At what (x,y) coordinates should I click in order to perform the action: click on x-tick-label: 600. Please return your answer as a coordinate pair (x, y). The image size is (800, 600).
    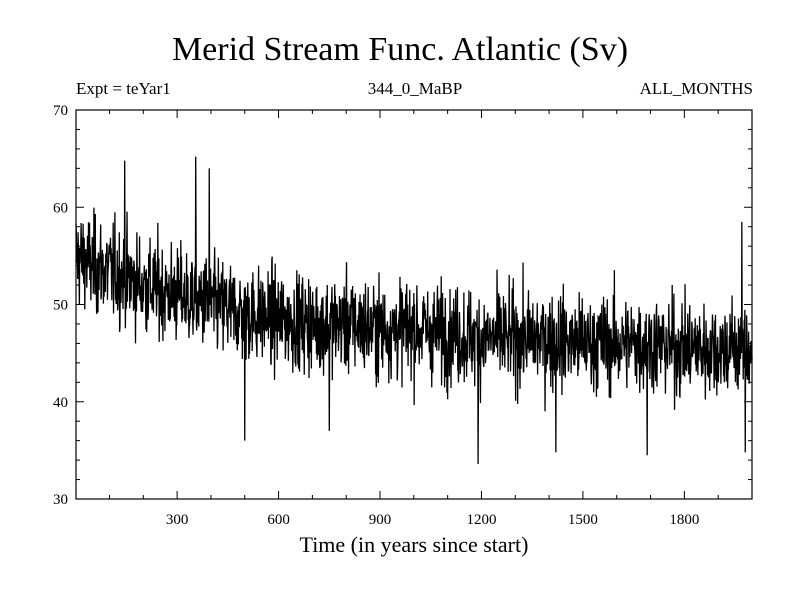
    Looking at the image, I should click on (278, 520).